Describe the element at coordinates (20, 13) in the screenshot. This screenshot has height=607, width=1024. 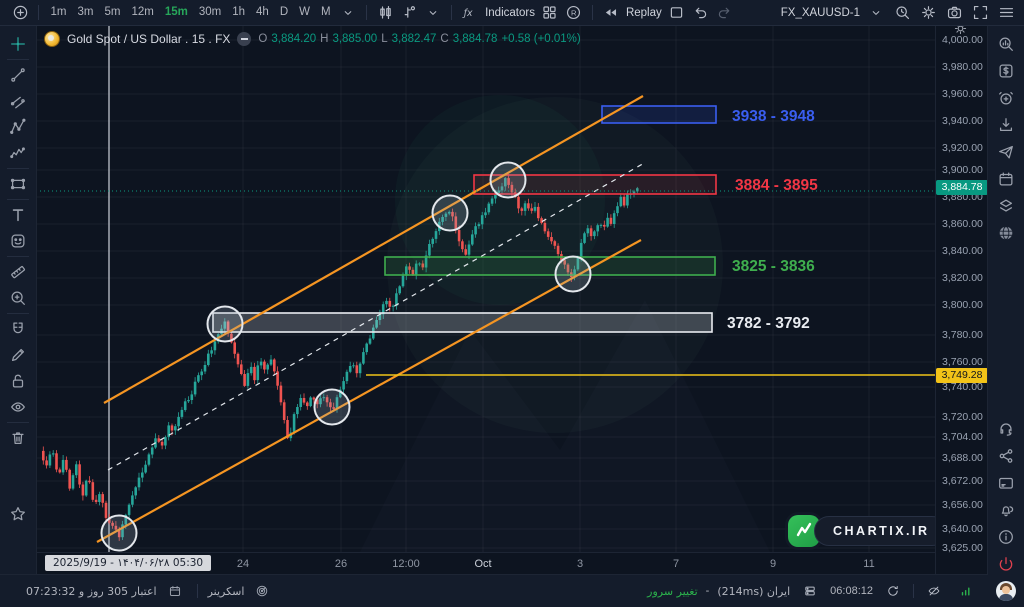
I see `add-symbol-icon` at that location.